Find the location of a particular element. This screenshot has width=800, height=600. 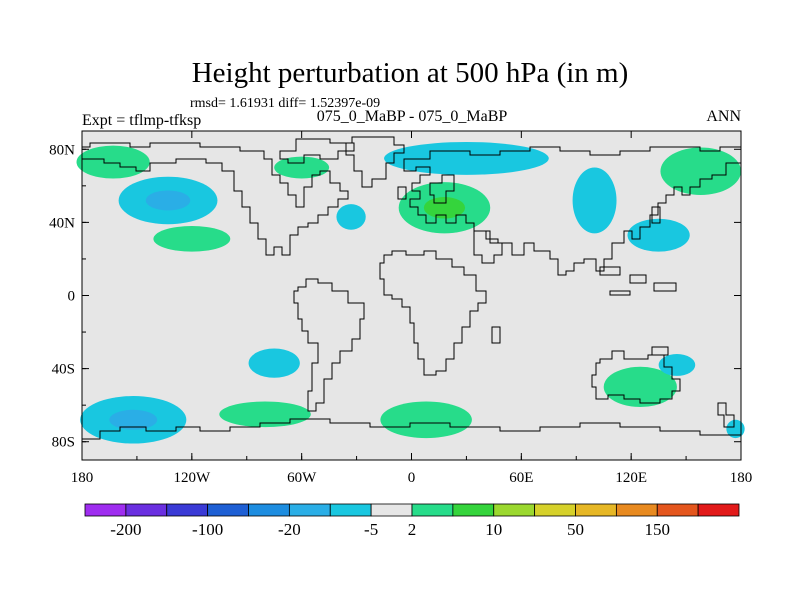

y-tick-label: 80S is located at coordinates (63, 443).